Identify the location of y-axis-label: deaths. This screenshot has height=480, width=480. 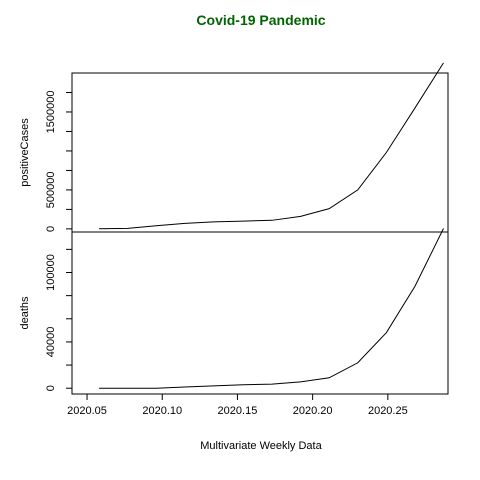
(25, 313).